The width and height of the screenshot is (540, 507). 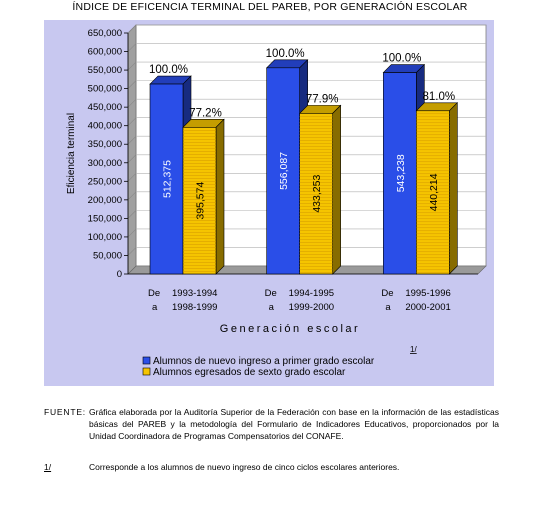 What do you see at coordinates (48, 467) in the screenshot?
I see `footnote-label: 1/` at bounding box center [48, 467].